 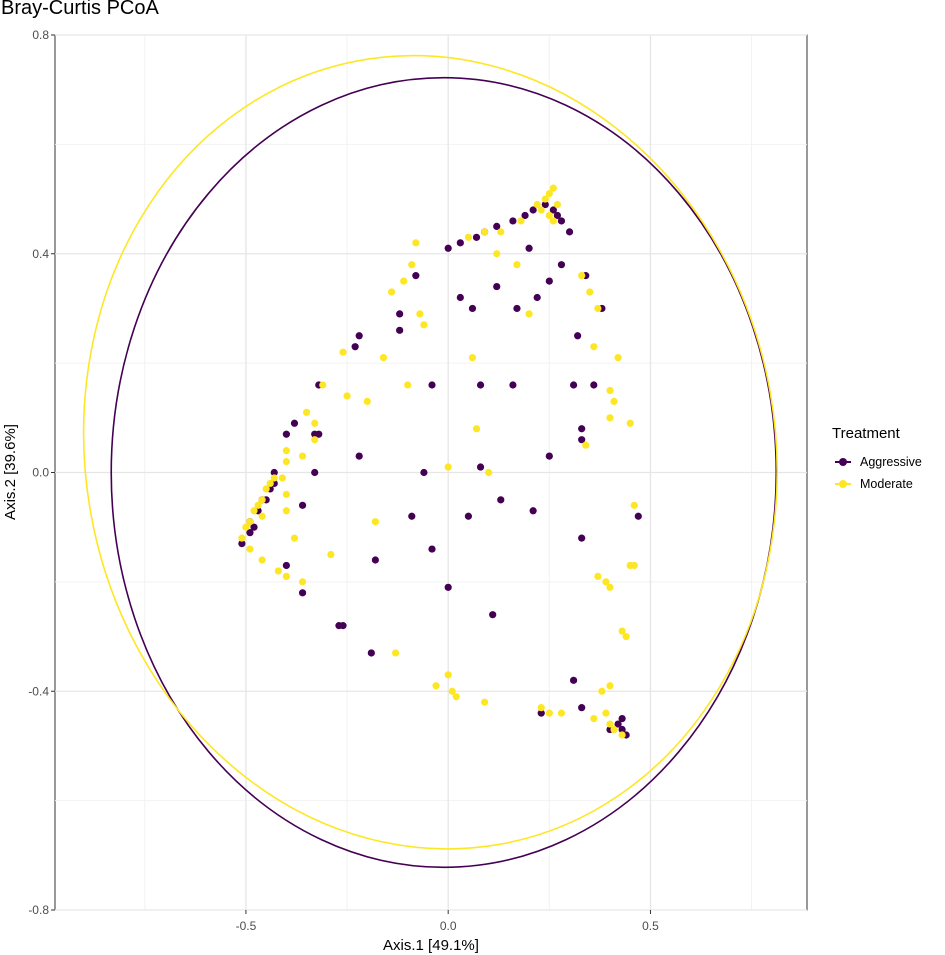 I want to click on chart-title: Bray-Curtis PCoA, so click(x=80, y=9).